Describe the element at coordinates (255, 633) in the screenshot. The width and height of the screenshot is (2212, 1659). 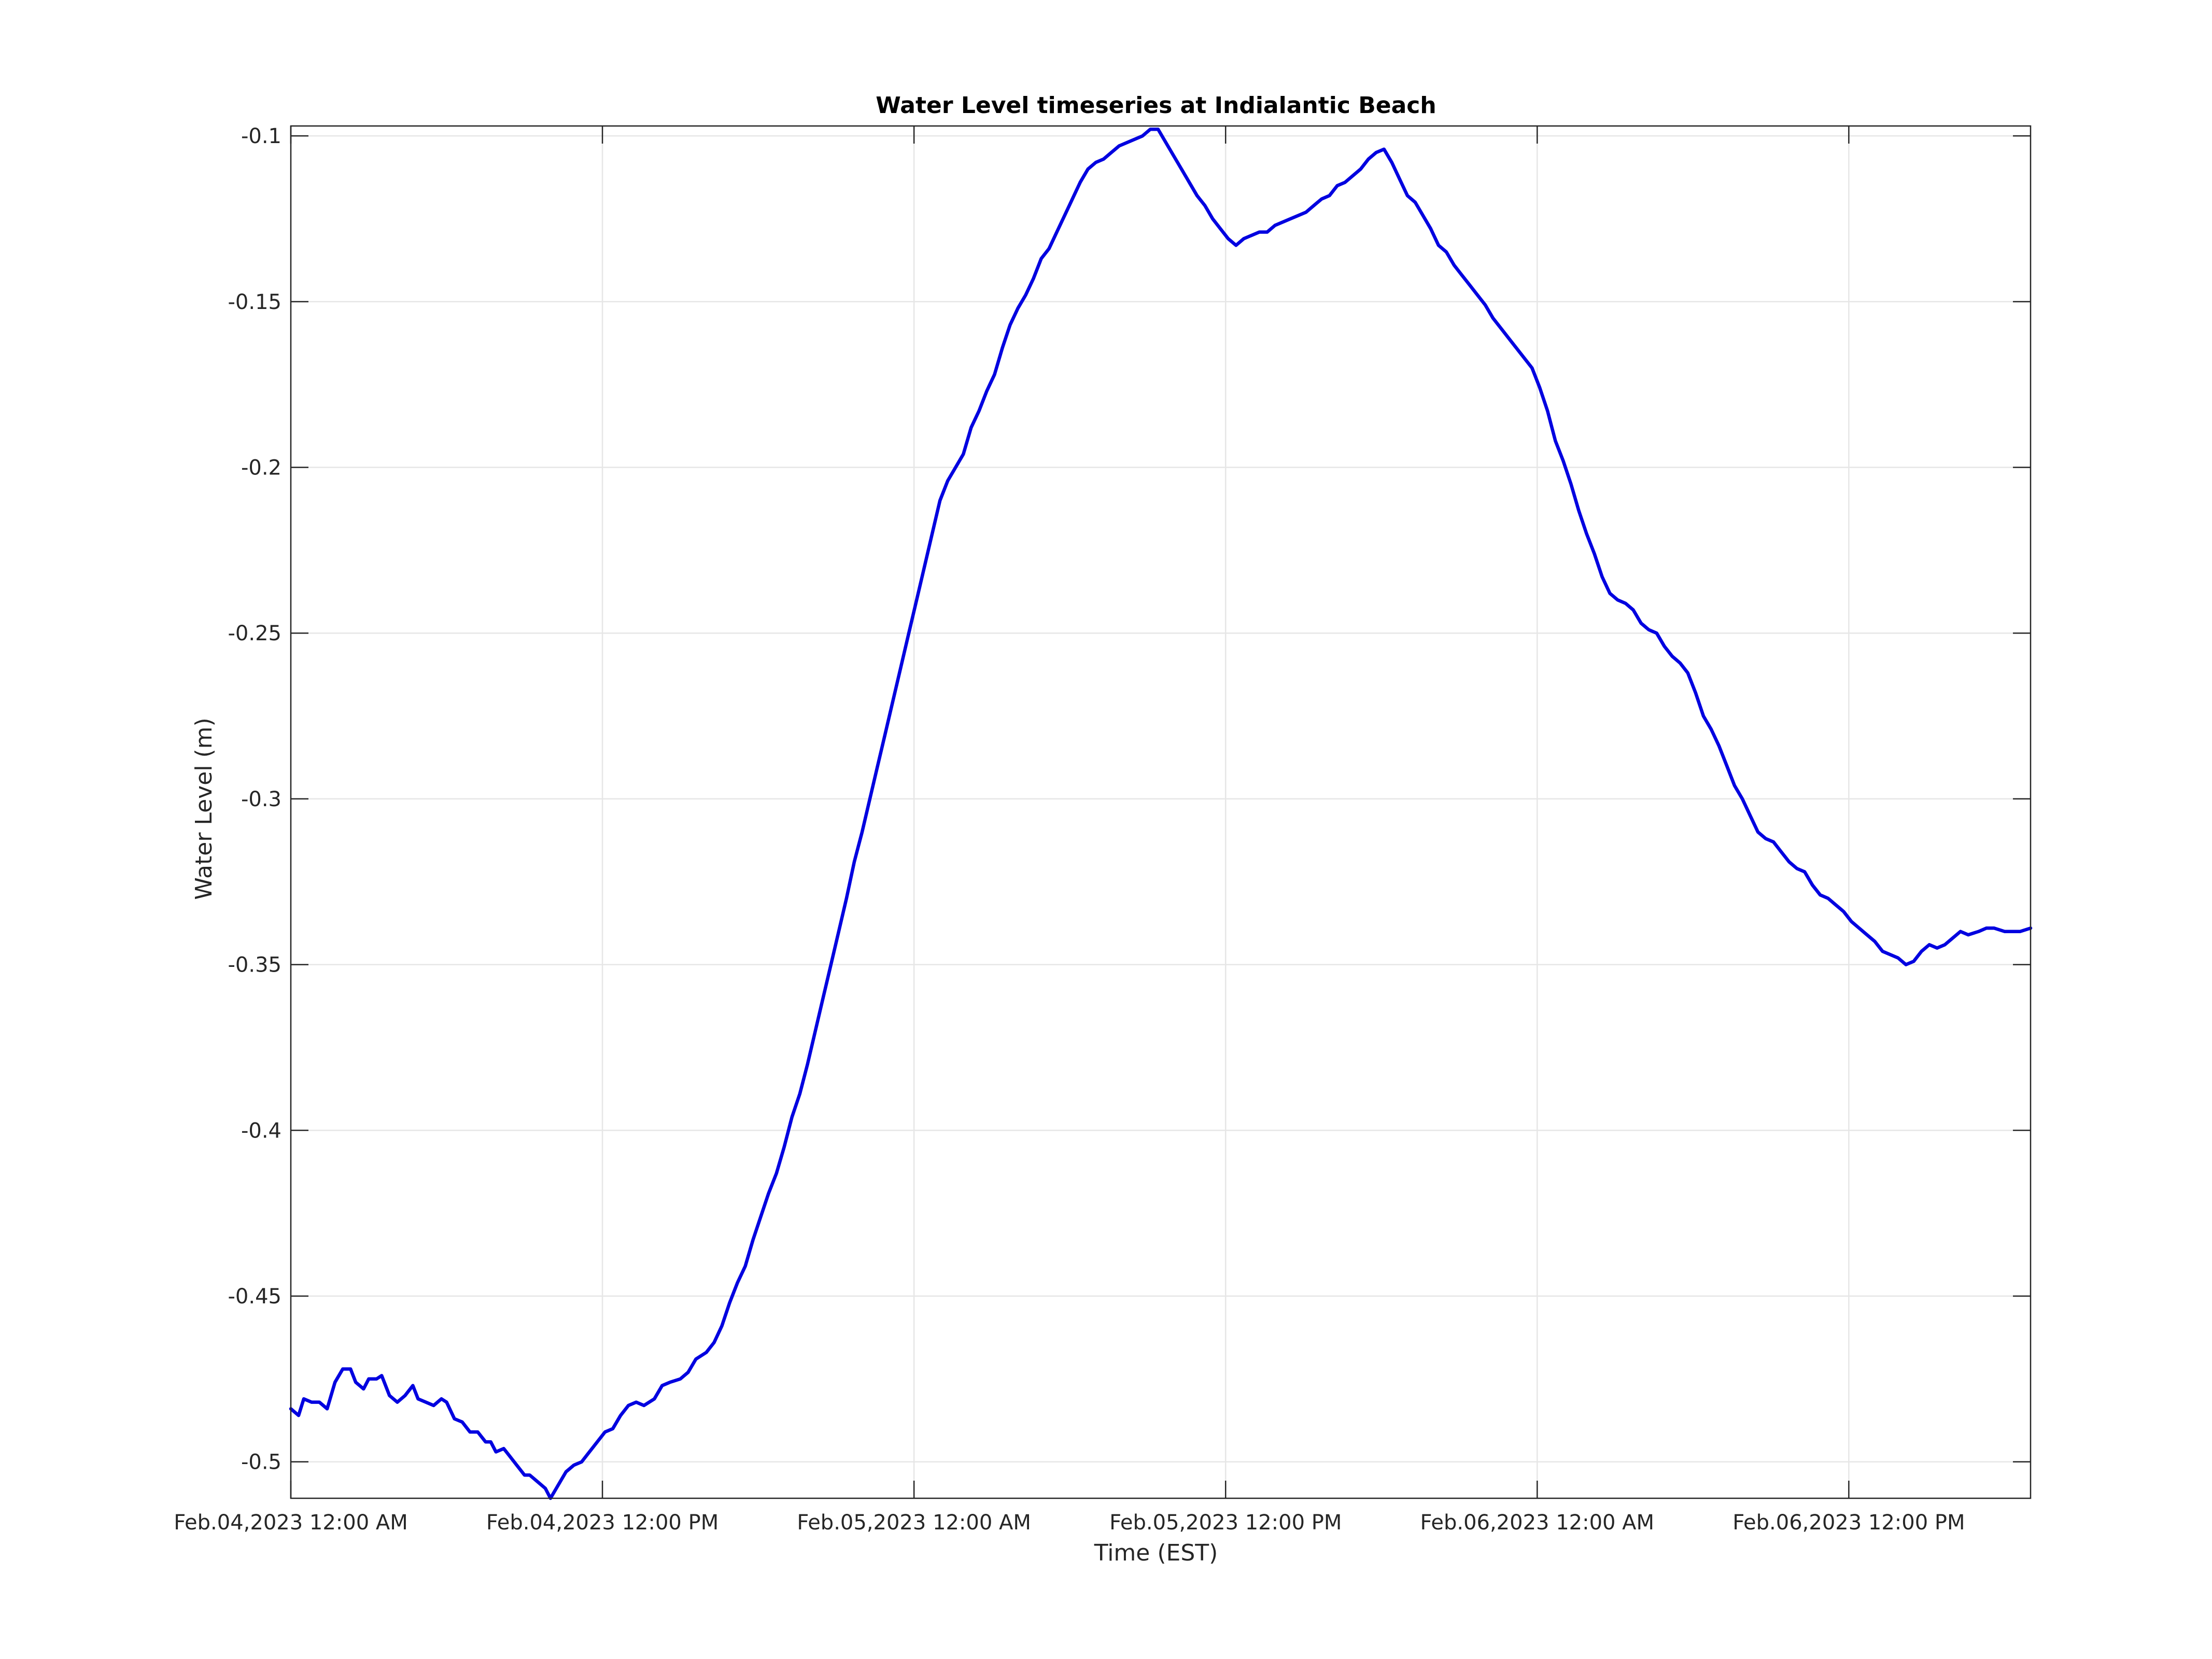
I see `y-tick-label: -0.25` at that location.